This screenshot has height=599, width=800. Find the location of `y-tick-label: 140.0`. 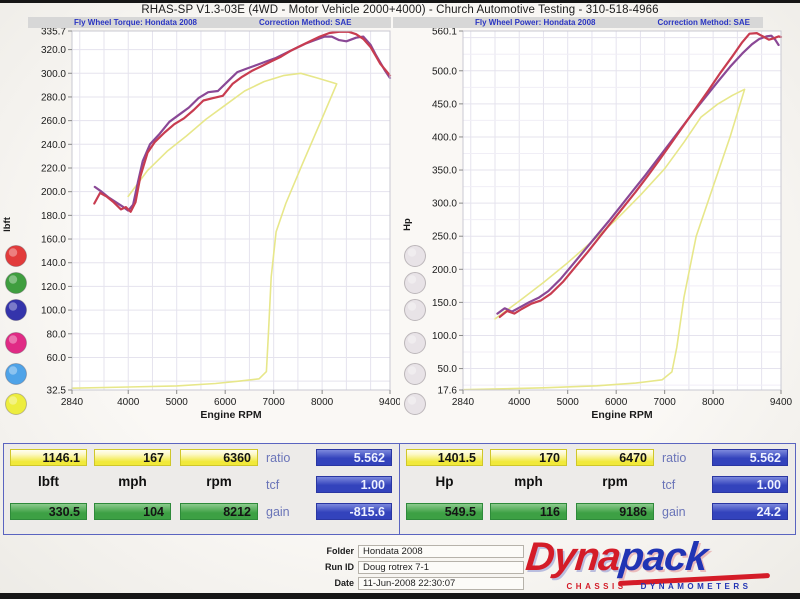

y-tick-label: 140.0 is located at coordinates (53, 263).